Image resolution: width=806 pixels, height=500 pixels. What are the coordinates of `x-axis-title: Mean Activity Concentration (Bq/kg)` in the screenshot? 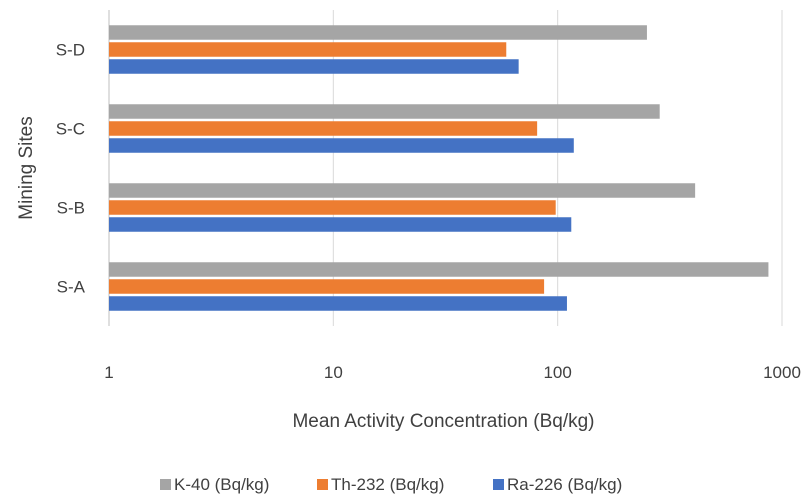 It's located at (443, 421).